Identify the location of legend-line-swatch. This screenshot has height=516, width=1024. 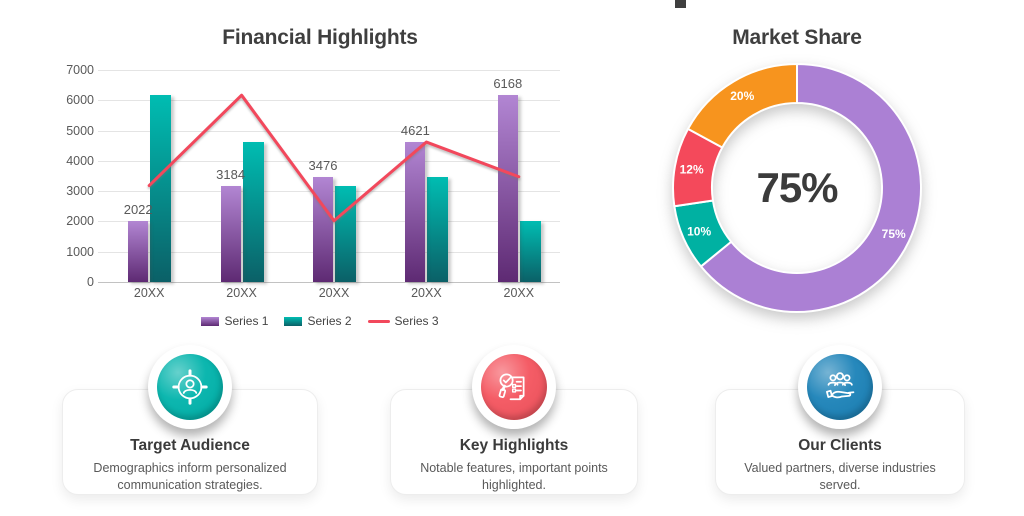
(378, 321).